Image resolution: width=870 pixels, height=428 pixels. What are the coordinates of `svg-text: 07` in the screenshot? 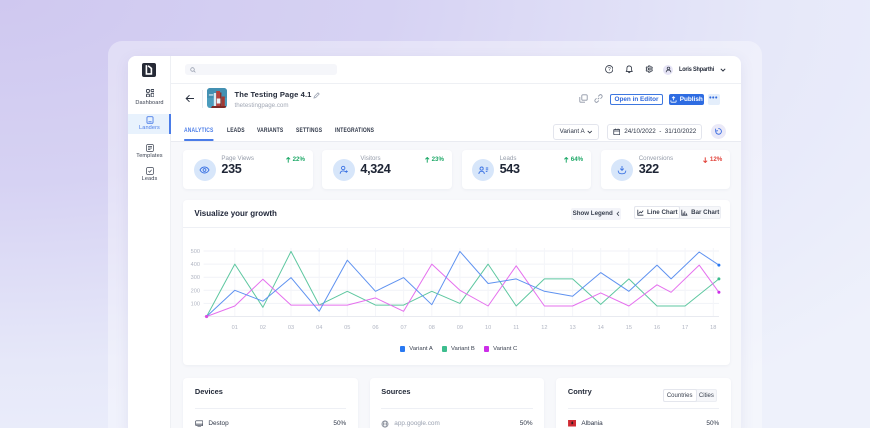 It's located at (404, 328).